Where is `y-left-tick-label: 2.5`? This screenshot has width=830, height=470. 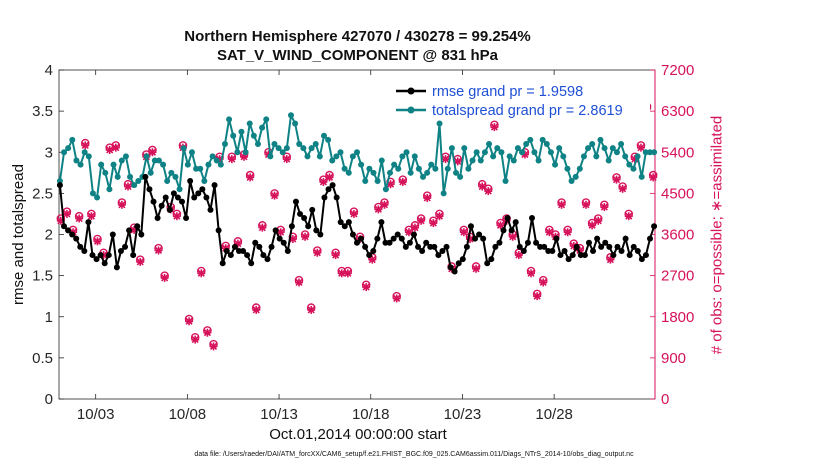
y-left-tick-label: 2.5 is located at coordinates (42, 193).